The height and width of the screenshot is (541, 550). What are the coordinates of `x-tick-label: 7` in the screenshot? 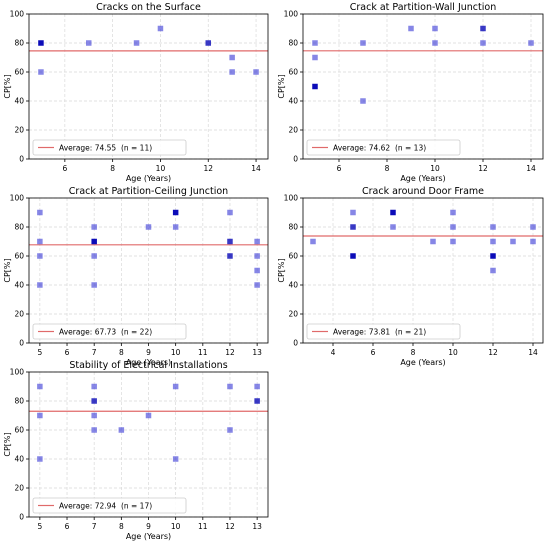 It's located at (94, 526).